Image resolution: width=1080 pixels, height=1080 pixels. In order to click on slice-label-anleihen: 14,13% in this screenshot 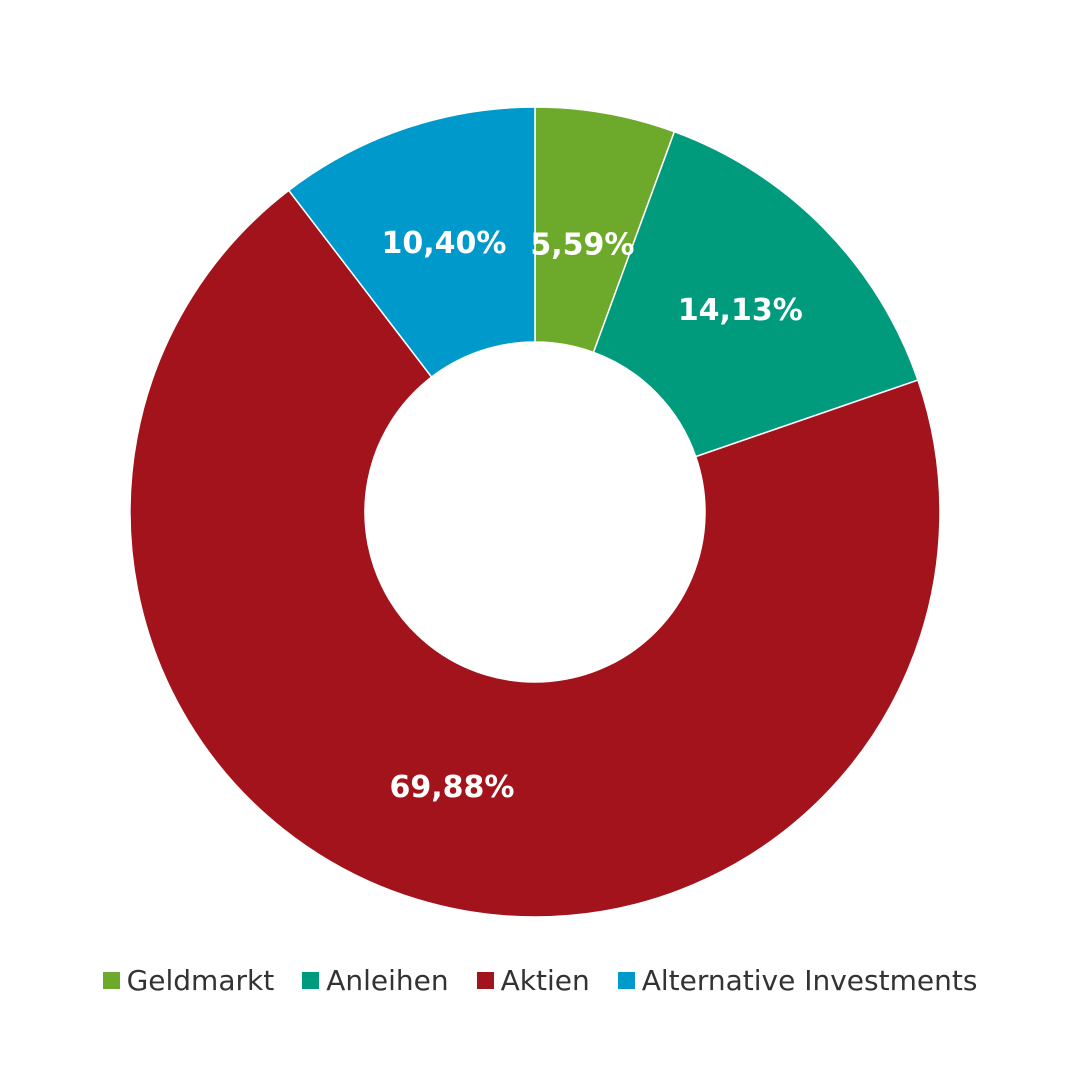, I will do `click(740, 310)`.